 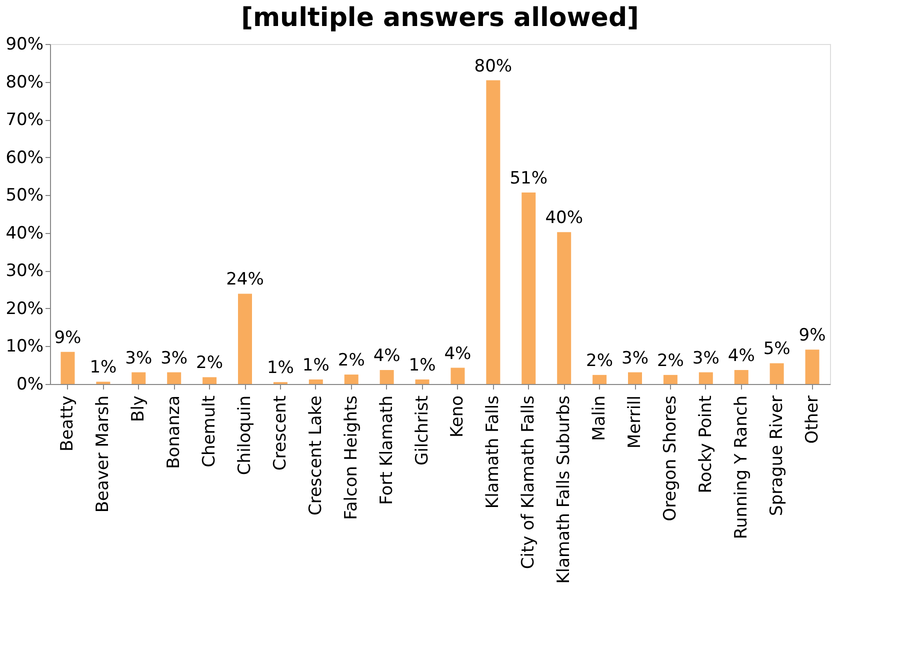 What do you see at coordinates (812, 420) in the screenshot?
I see `x-tick-label: Other` at bounding box center [812, 420].